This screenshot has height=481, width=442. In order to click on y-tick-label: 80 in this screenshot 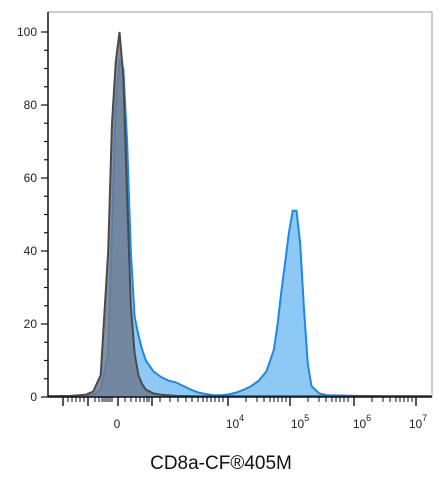, I will do `click(31, 105)`.